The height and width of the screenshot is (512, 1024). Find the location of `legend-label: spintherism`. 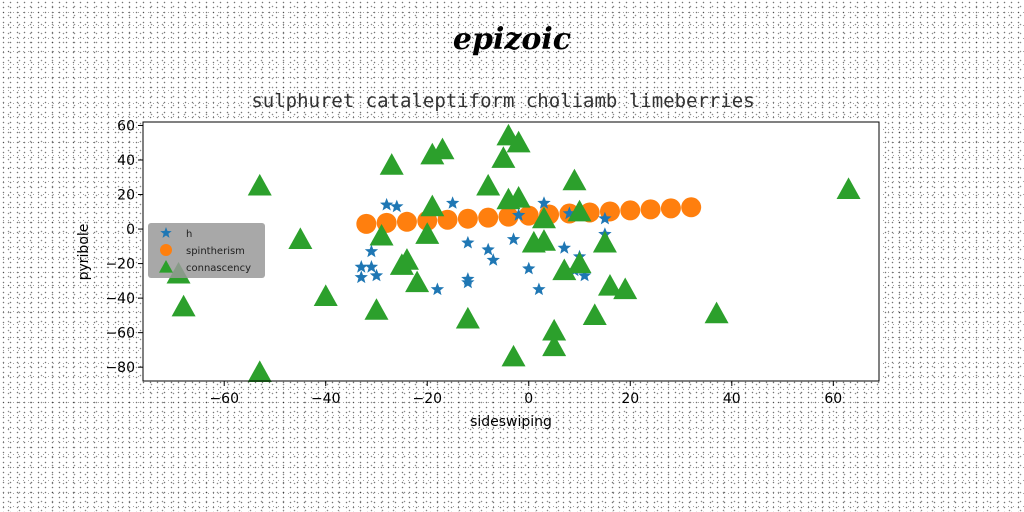

legend-label: spintherism is located at coordinates (215, 251).